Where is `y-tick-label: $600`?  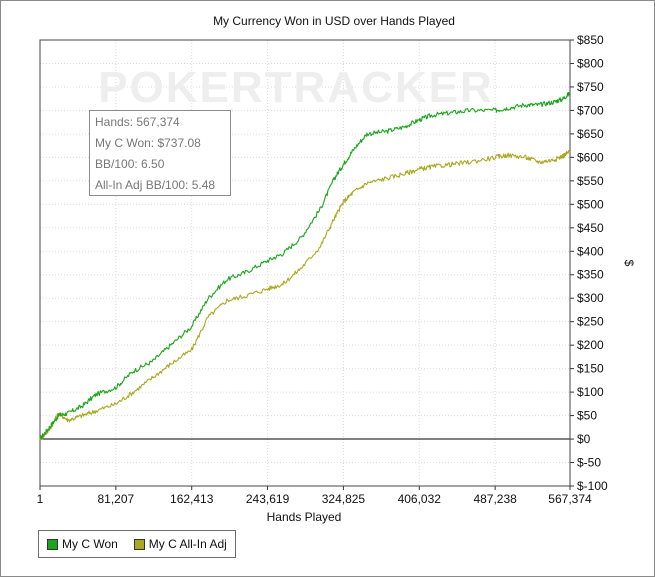 y-tick-label: $600 is located at coordinates (590, 157).